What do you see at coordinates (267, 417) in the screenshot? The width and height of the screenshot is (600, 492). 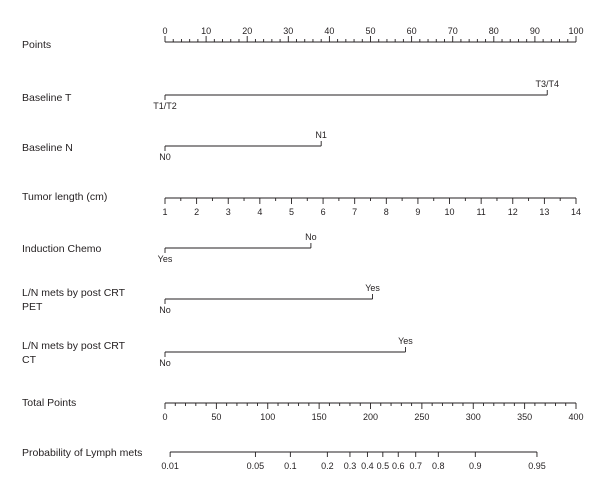 I see `total-points-tick-label: 100` at bounding box center [267, 417].